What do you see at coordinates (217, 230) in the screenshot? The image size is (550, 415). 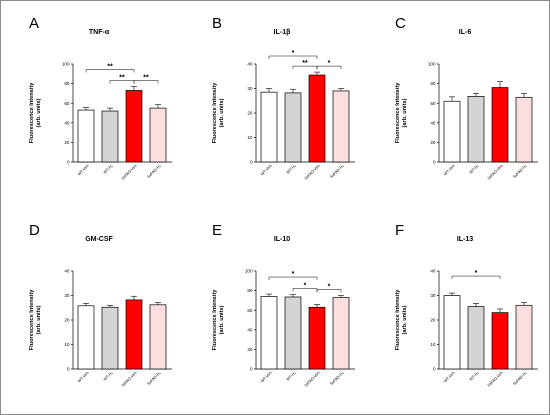 I see `panel-letter: E` at bounding box center [217, 230].